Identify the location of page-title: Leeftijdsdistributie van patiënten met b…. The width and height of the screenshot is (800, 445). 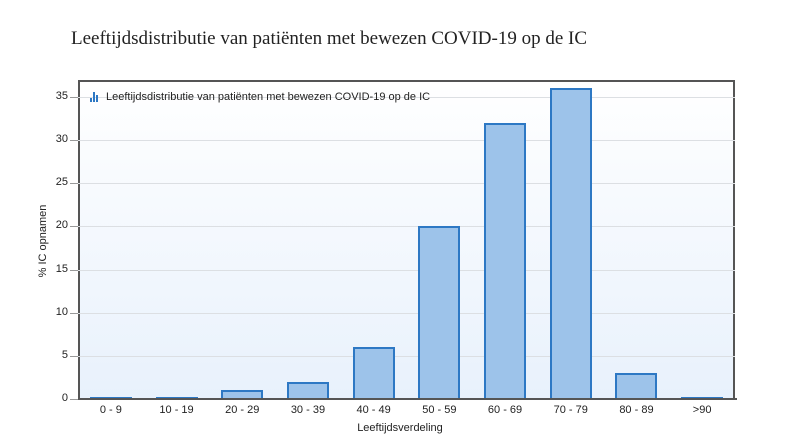
(329, 38).